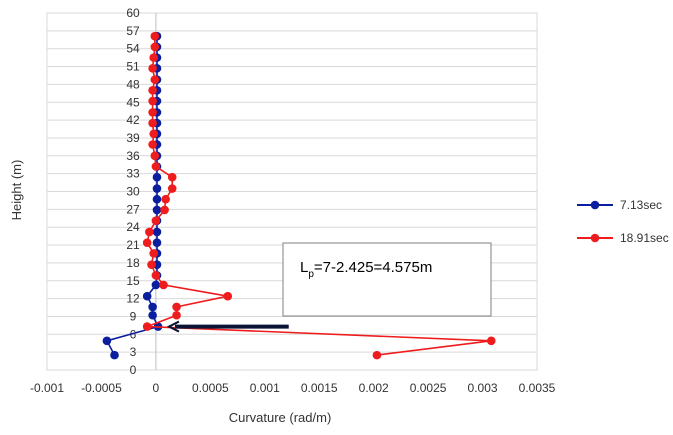 Image resolution: width=673 pixels, height=435 pixels. What do you see at coordinates (133, 102) in the screenshot?
I see `y-tick-label: 45` at bounding box center [133, 102].